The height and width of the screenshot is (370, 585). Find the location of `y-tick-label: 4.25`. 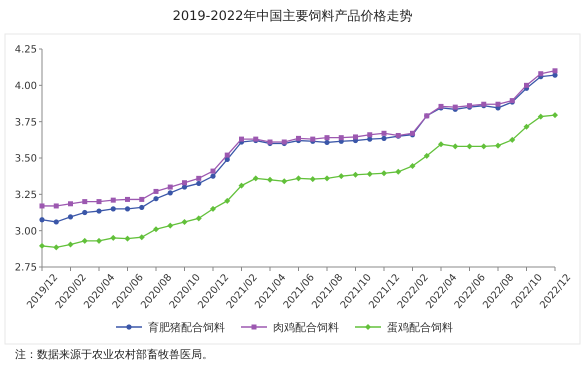

y-tick-label: 4.25 is located at coordinates (25, 50).